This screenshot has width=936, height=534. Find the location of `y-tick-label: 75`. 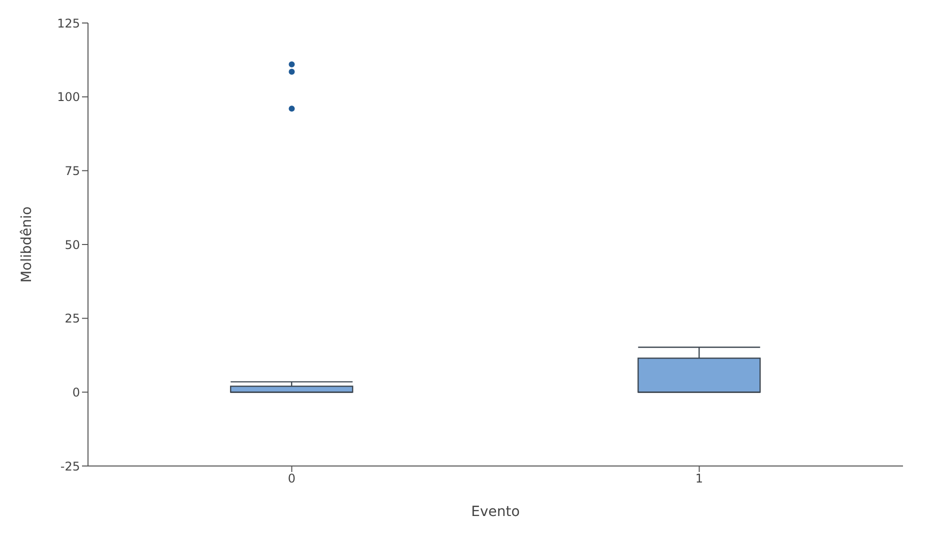

y-tick-label: 75 is located at coordinates (72, 171).